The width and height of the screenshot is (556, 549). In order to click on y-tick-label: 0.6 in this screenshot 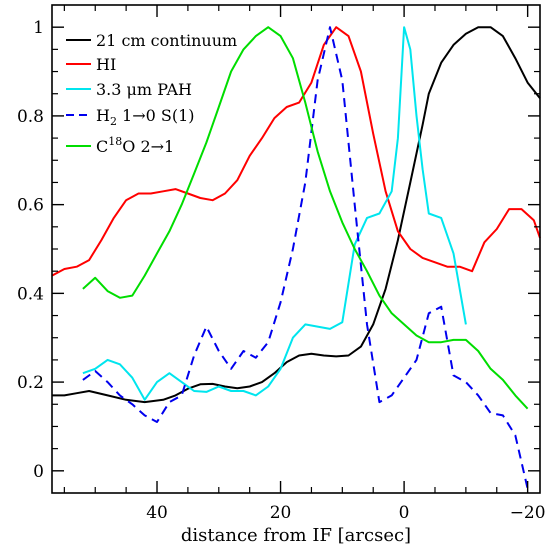, I will do `click(30, 206)`.